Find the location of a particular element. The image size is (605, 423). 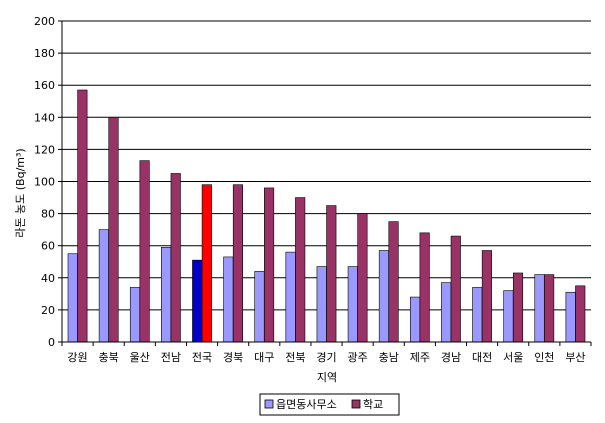

legend-swatch-eupmyeondong is located at coordinates (269, 404).